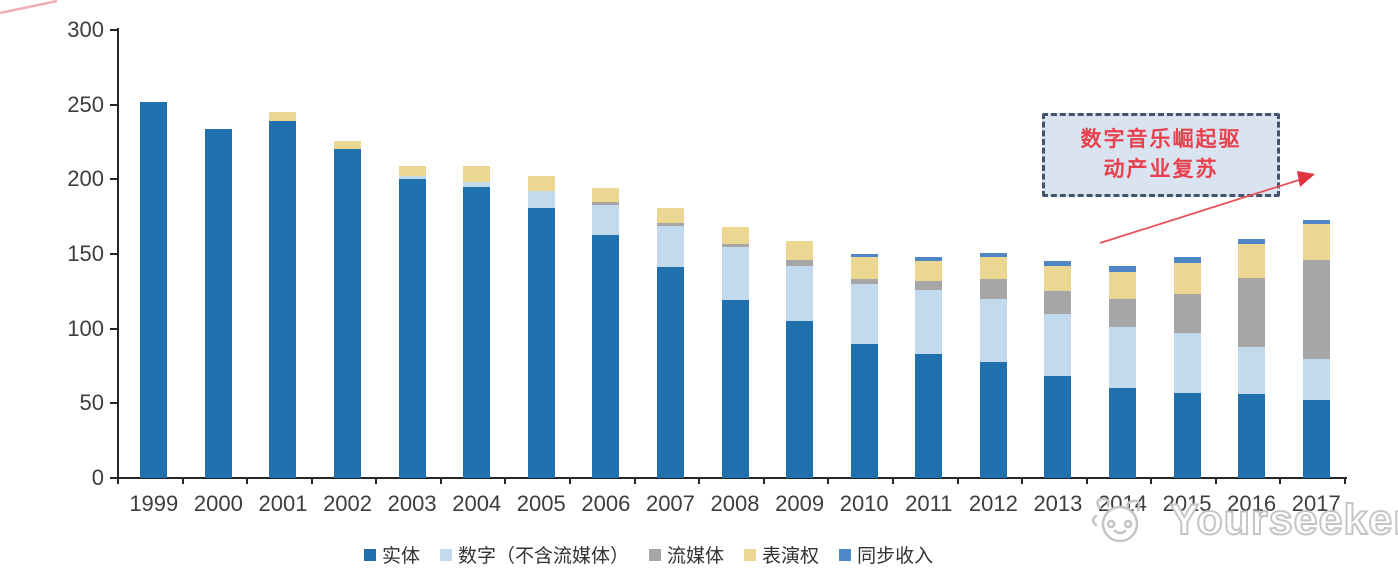 The height and width of the screenshot is (582, 1398). Describe the element at coordinates (929, 416) in the screenshot. I see `bar-2011-segment-实体` at that location.